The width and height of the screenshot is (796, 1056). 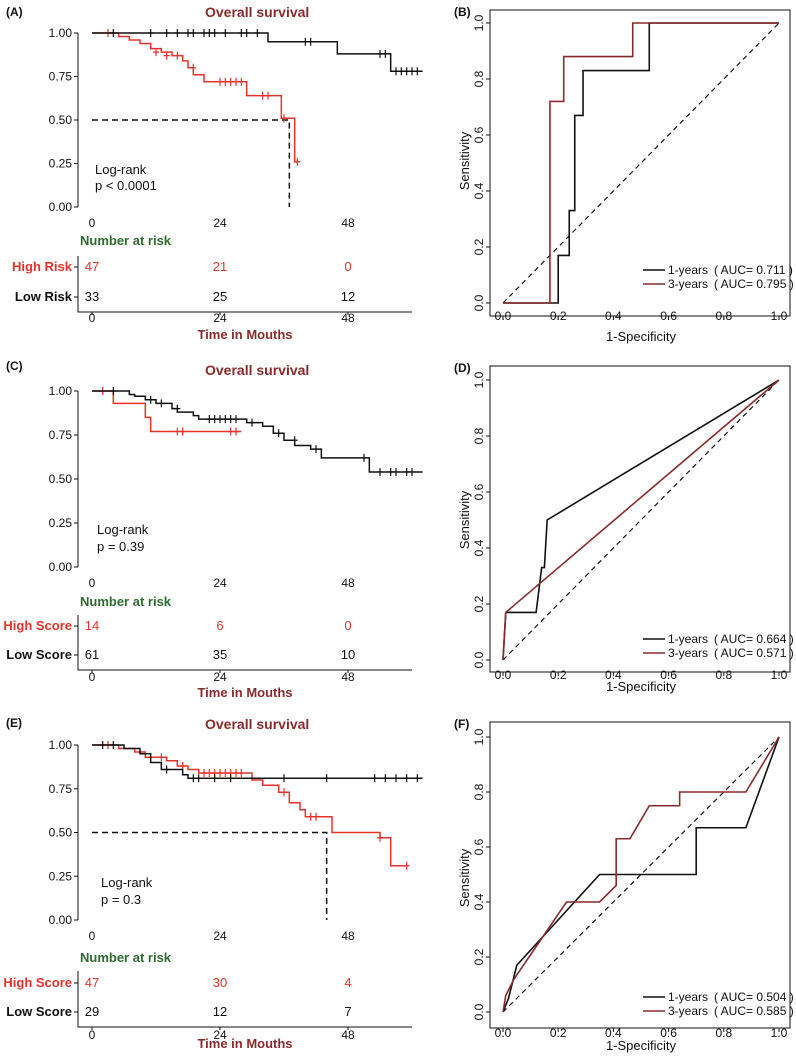 I want to click on risk-table-frame, so click(x=244, y=284).